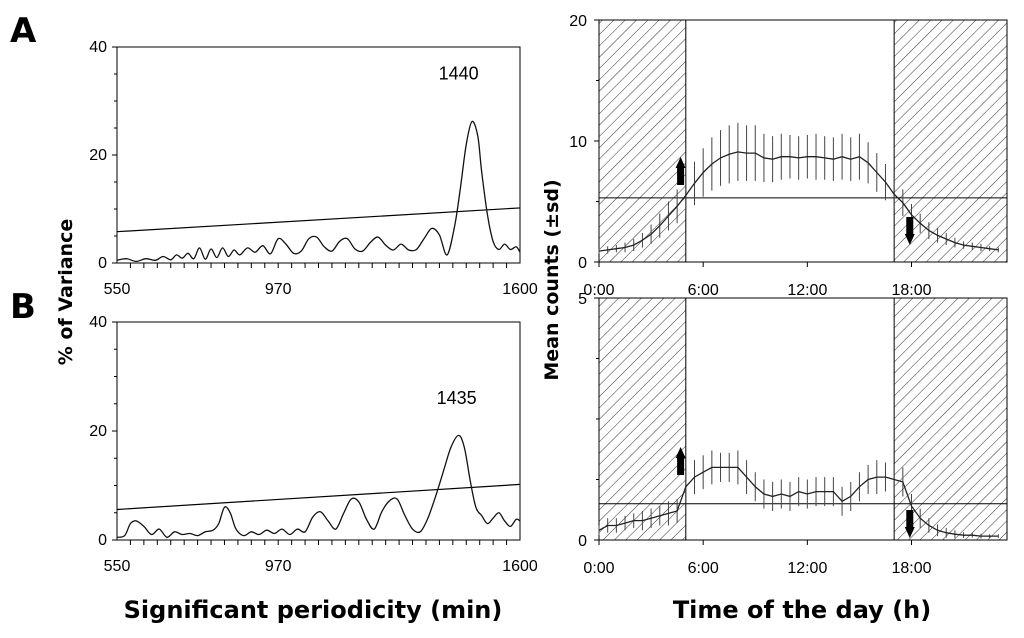 The width and height of the screenshot is (1024, 638). I want to click on peak-label: 1435, so click(457, 398).